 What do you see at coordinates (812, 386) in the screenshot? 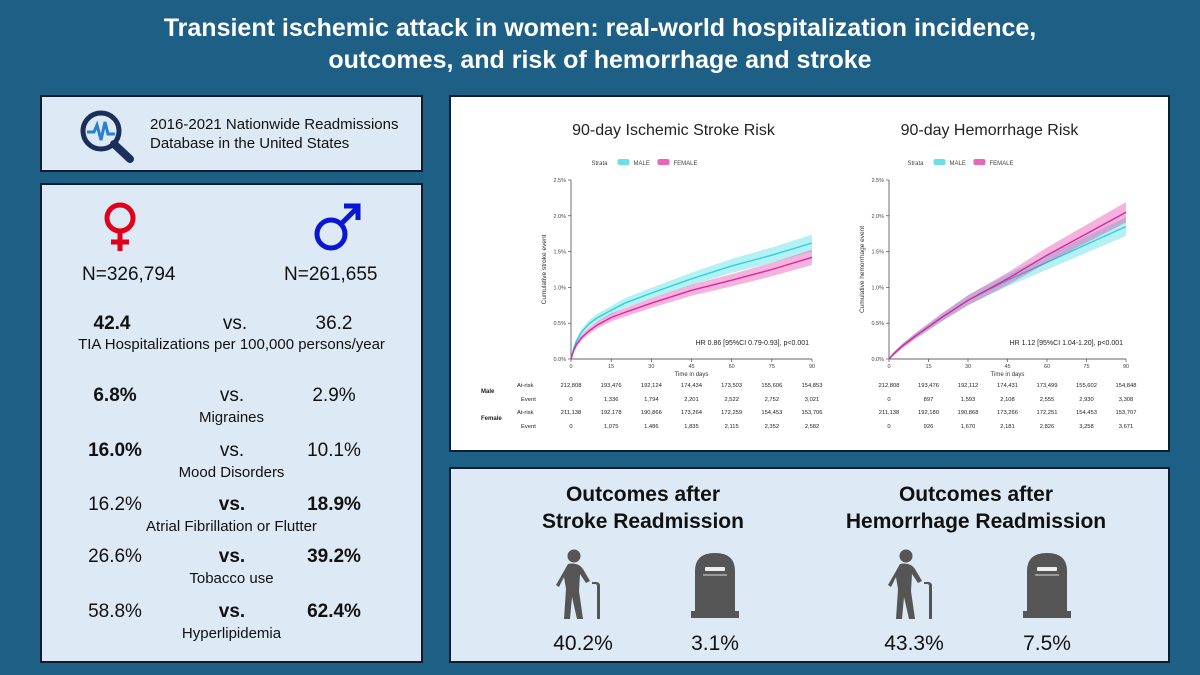
I see `risk-table-male-at-risk-cell: 154,853` at bounding box center [812, 386].